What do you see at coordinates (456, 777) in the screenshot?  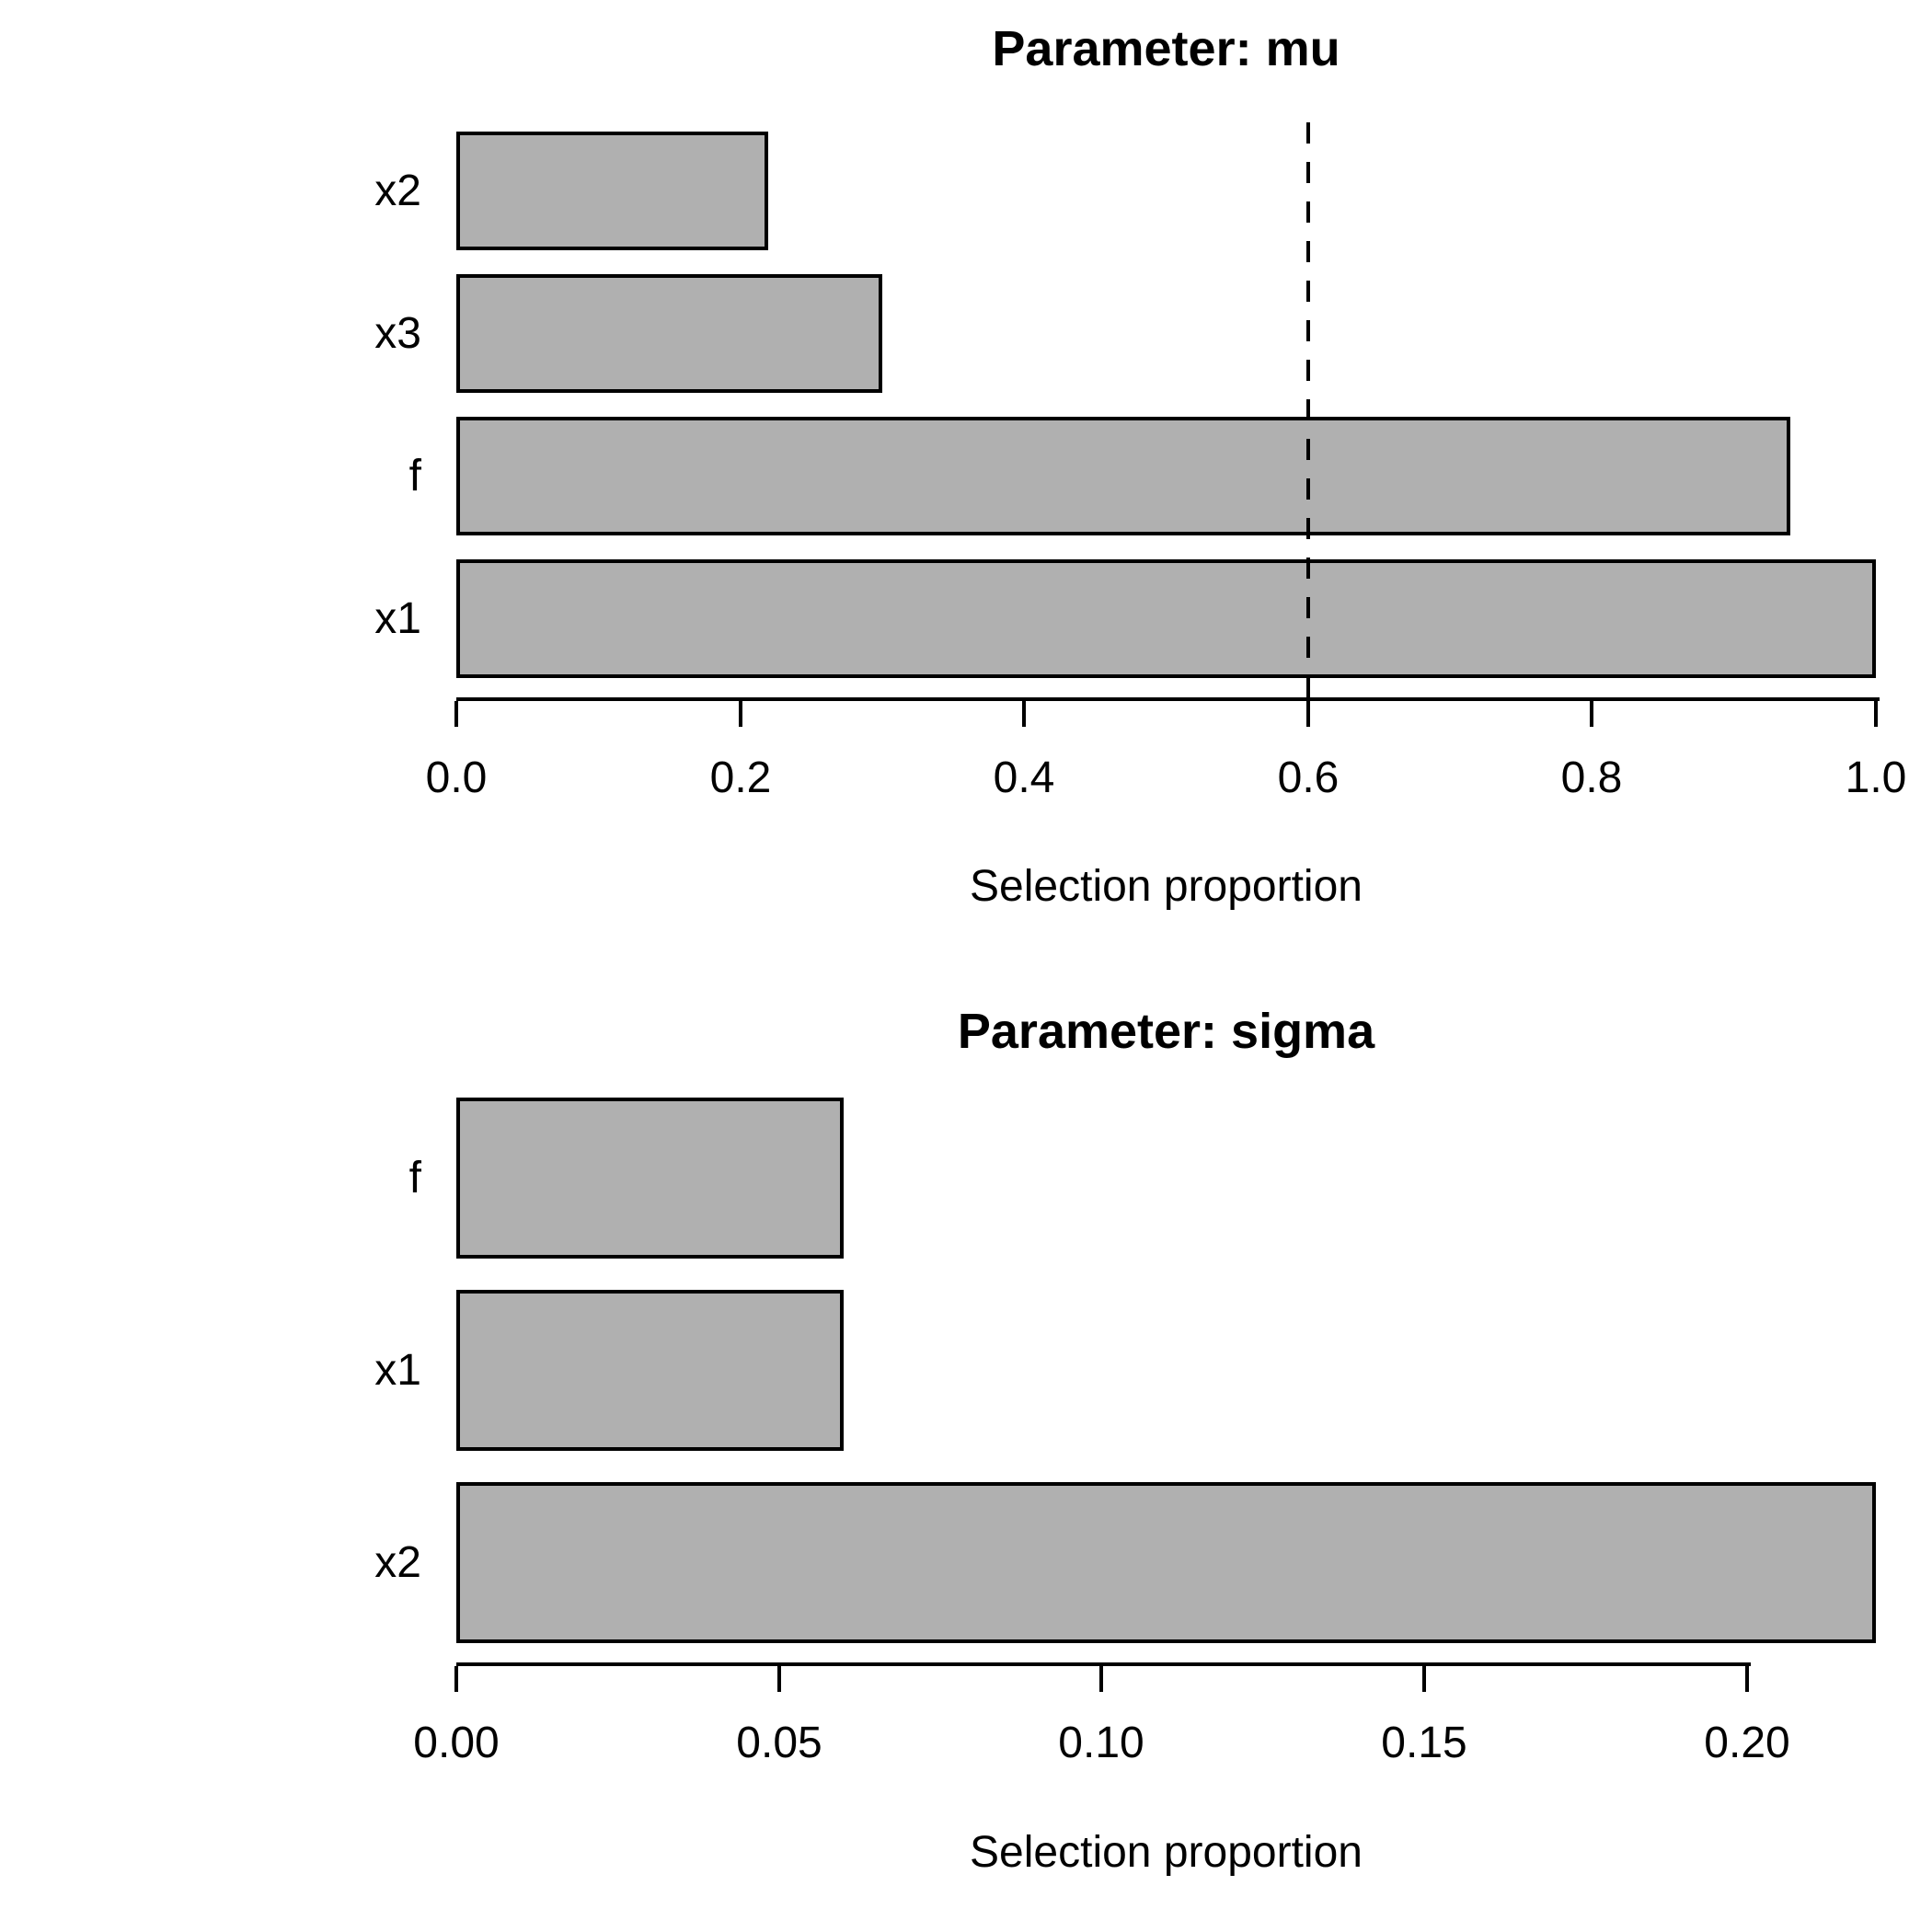 I see `x-axis-tick-label: 0.0` at bounding box center [456, 777].